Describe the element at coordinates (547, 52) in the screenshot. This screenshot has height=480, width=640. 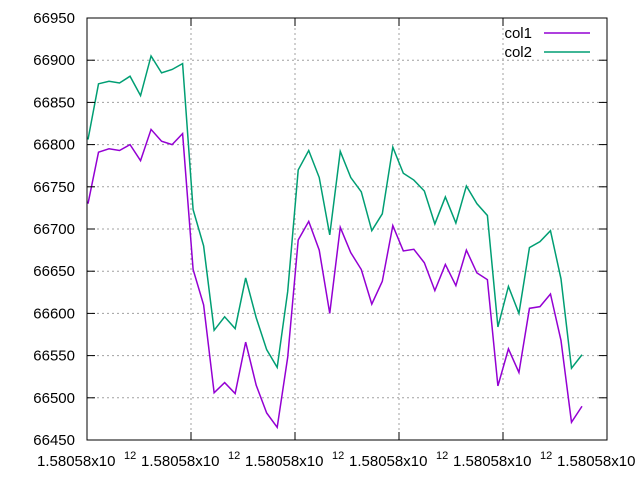
I see `legend-entry-col2: col2` at that location.